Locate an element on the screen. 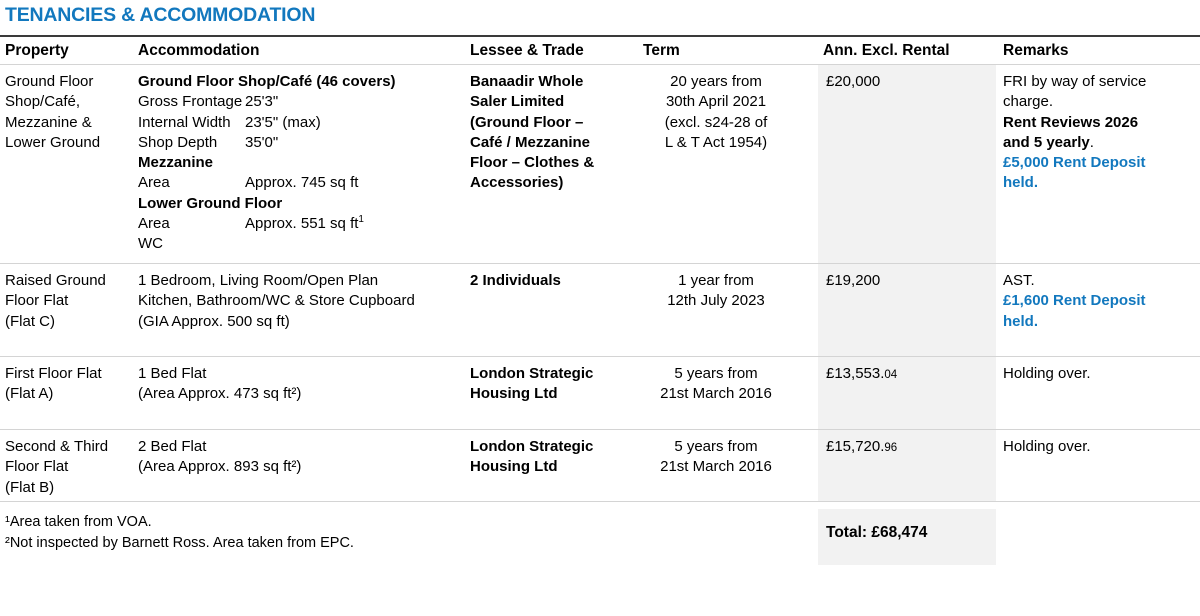 This screenshot has height=616, width=1200. cell-lessee-trade: 2 Individuals is located at coordinates (515, 280).